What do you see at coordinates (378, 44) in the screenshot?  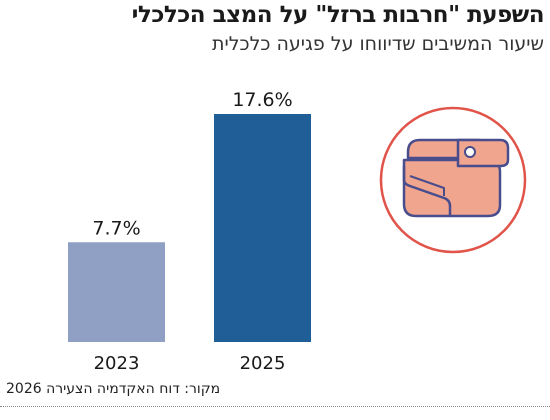 I see `chart-subtitle: שיעור המשיבים שדיווחו על פגיעה כלכלית` at bounding box center [378, 44].